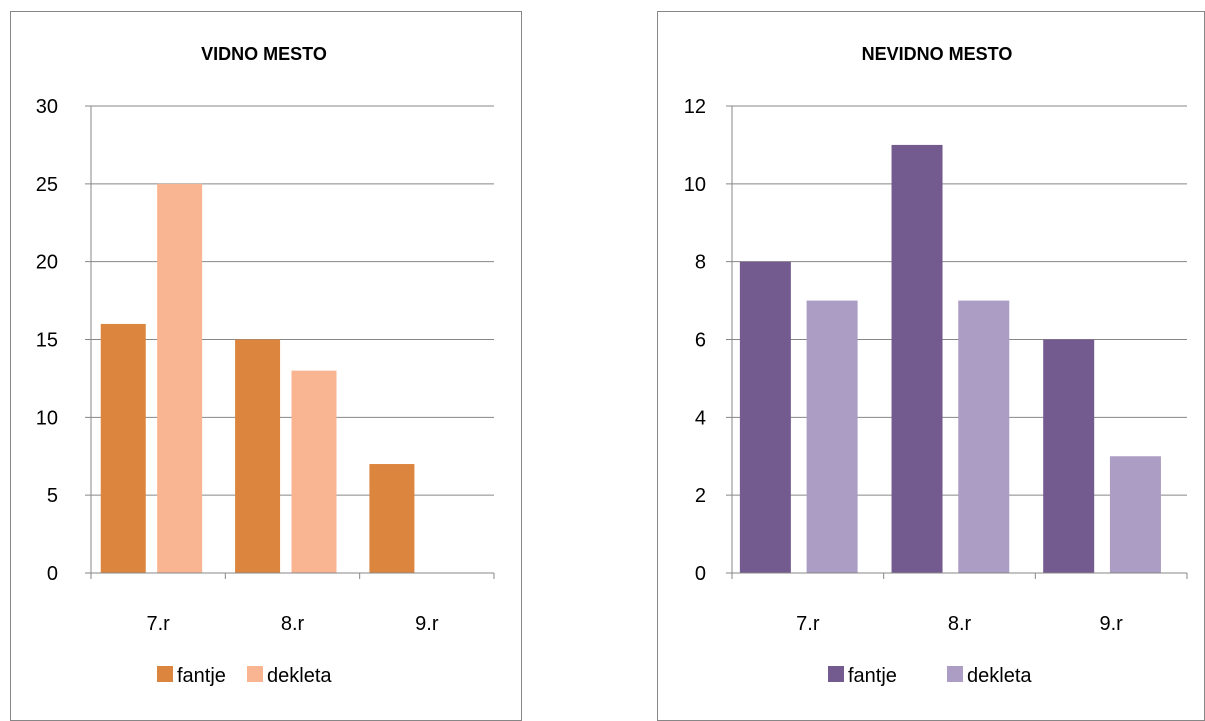 The width and height of the screenshot is (1205, 721). Describe the element at coordinates (700, 496) in the screenshot. I see `y-tick-label: 2` at that location.